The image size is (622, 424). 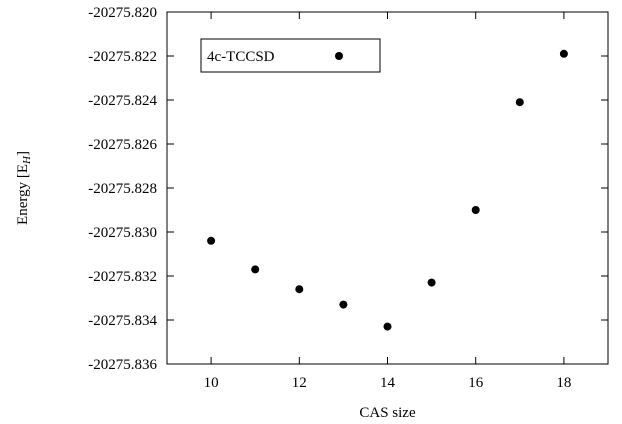 I want to click on y-axis-title: Energy [EH], so click(x=24, y=188).